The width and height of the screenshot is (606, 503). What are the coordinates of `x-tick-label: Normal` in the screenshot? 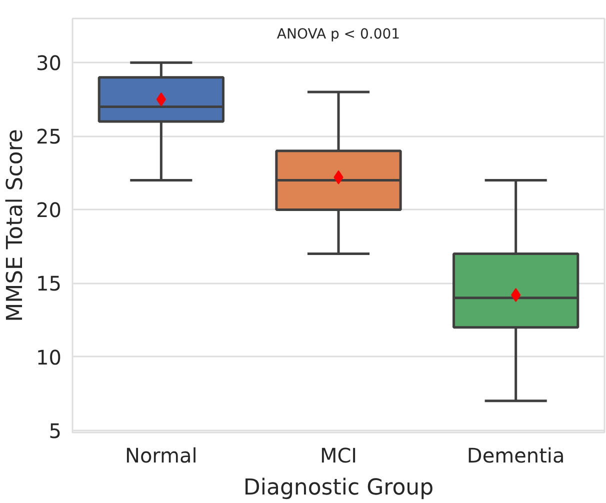 It's located at (161, 456).